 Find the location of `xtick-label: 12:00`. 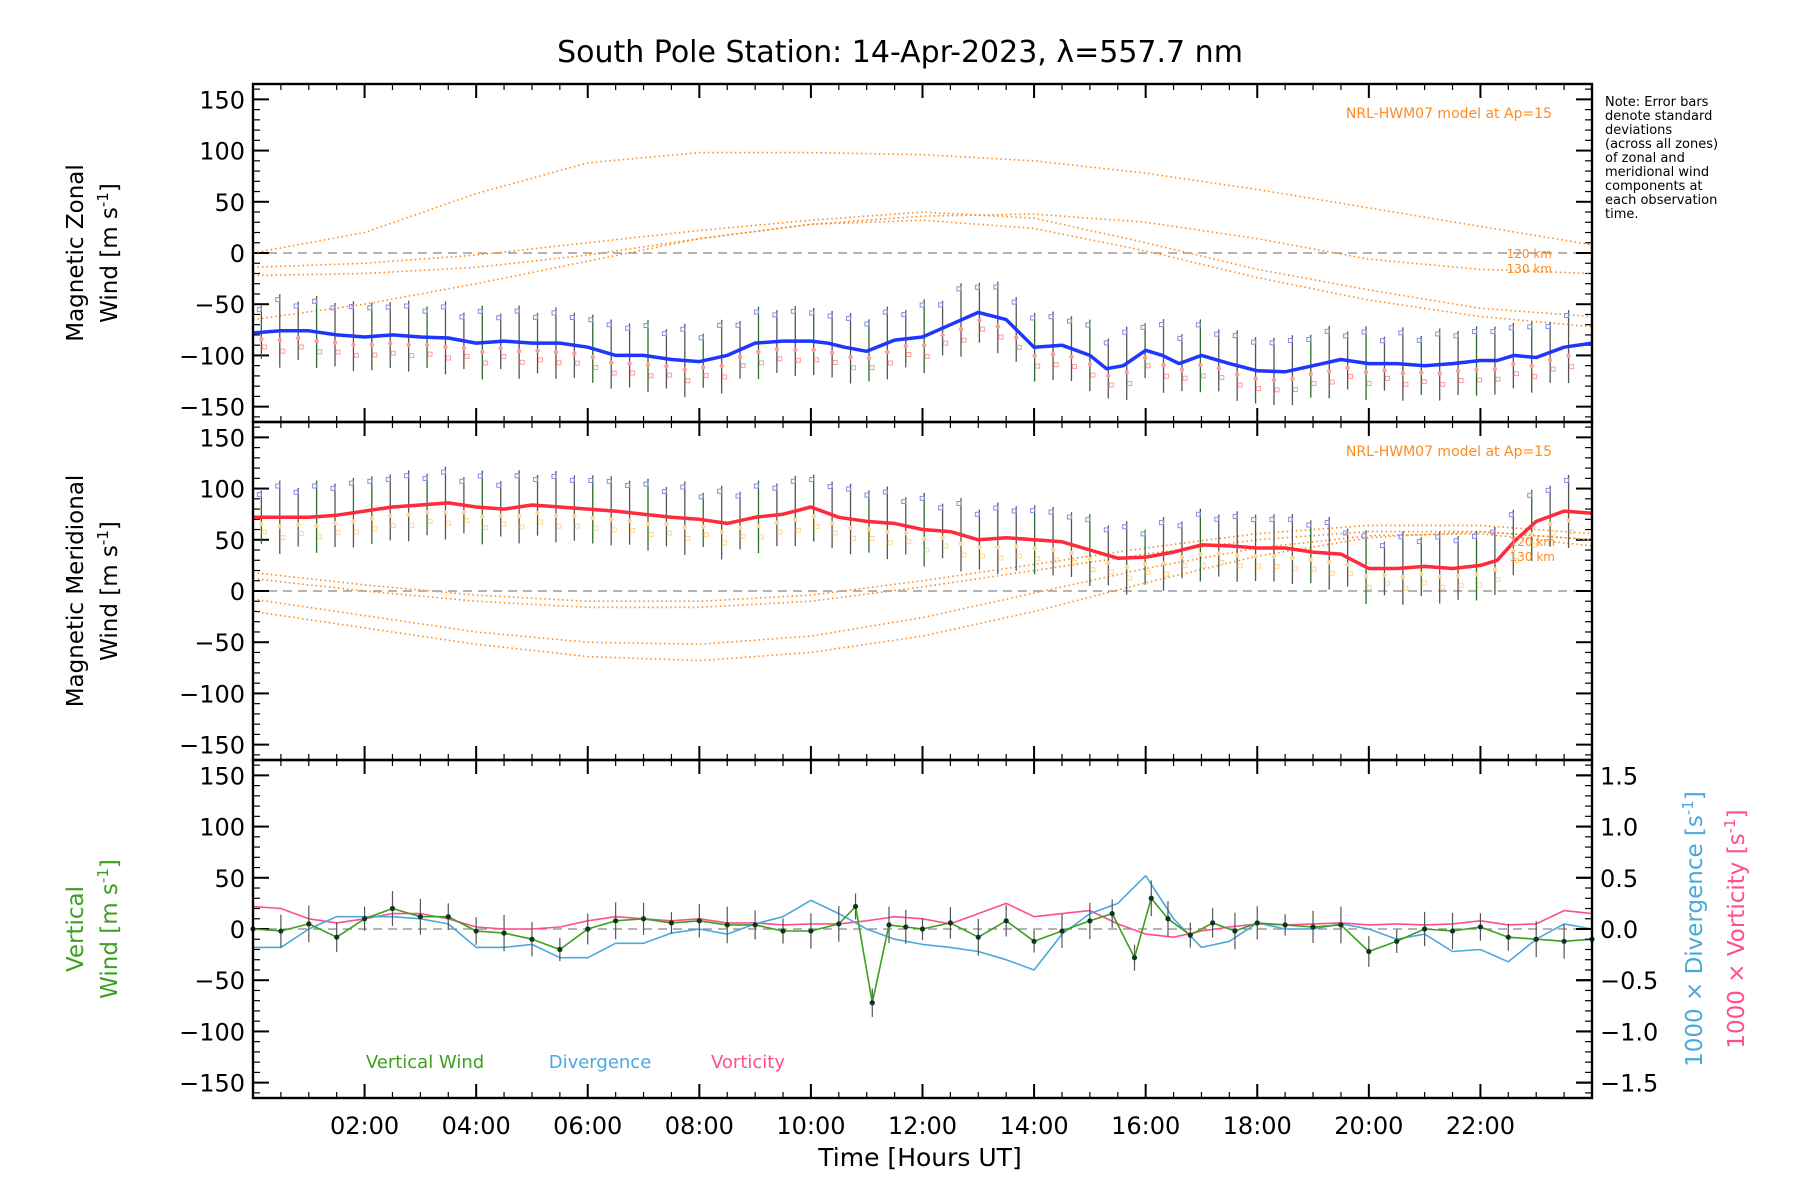

xtick-label: 12:00 is located at coordinates (922, 1126).